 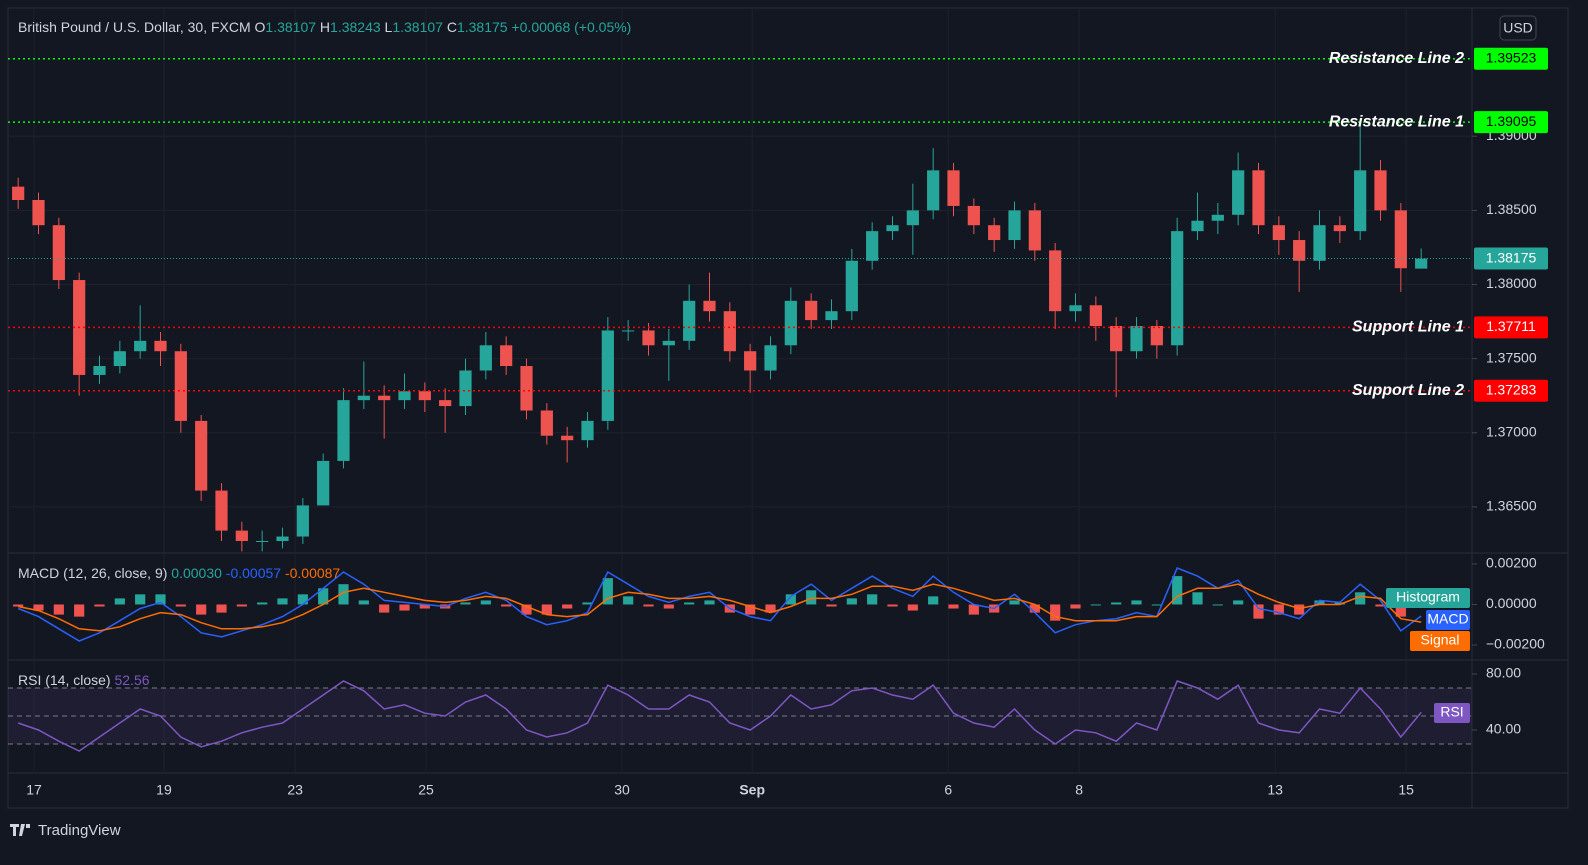 What do you see at coordinates (196, 573) in the screenshot?
I see `legend-value: 0.00030` at bounding box center [196, 573].